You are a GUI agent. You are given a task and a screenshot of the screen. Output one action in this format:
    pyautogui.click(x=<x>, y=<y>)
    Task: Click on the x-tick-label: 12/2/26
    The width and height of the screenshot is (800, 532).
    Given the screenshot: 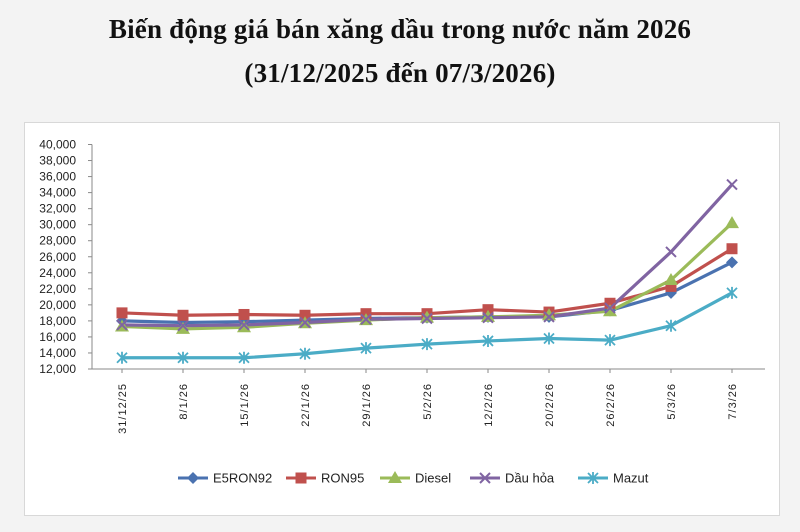 What is the action you would take?
    pyautogui.click(x=489, y=405)
    